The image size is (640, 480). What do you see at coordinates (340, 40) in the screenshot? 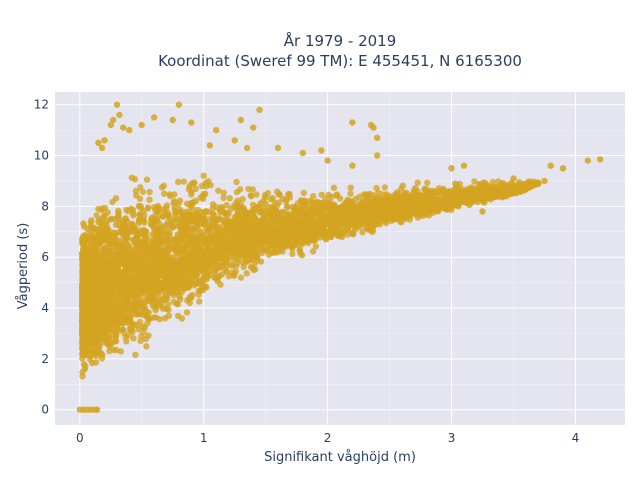
I see `chart-title-line1: År 1979 - 2019` at bounding box center [340, 40].